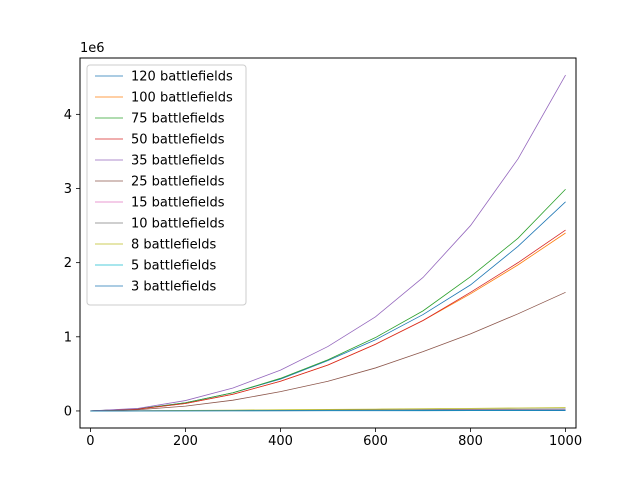 The width and height of the screenshot is (640, 480). What do you see at coordinates (565, 441) in the screenshot?
I see `x-tick-label: 1000` at bounding box center [565, 441].